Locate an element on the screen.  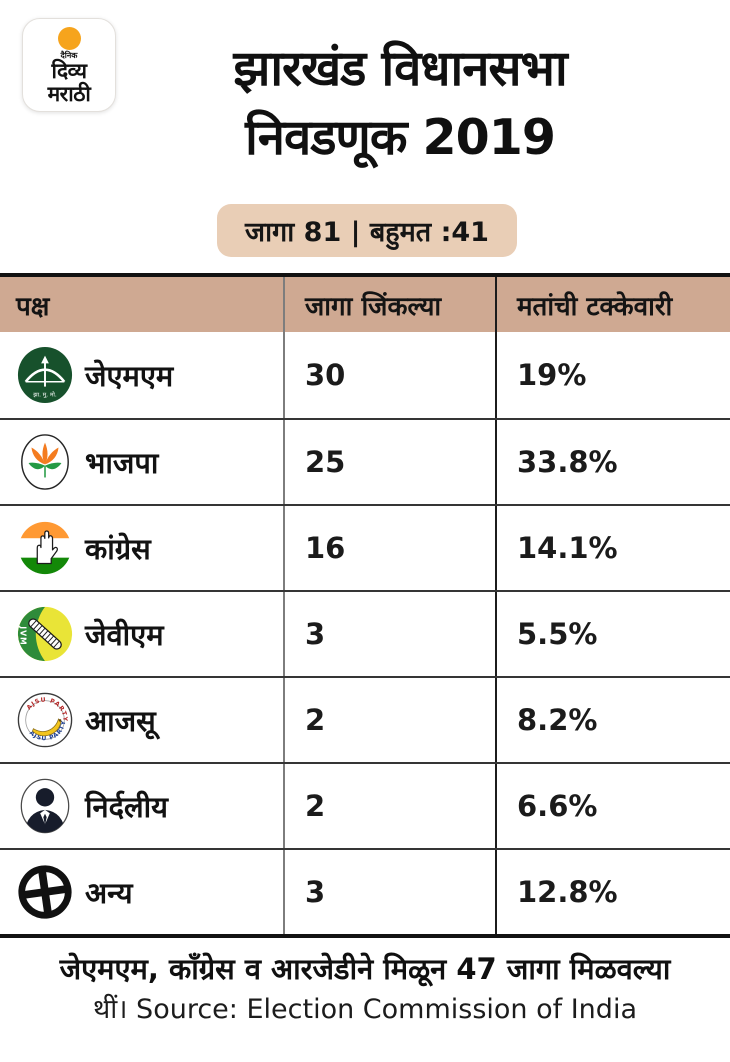
seats-won: 30 is located at coordinates (325, 375).